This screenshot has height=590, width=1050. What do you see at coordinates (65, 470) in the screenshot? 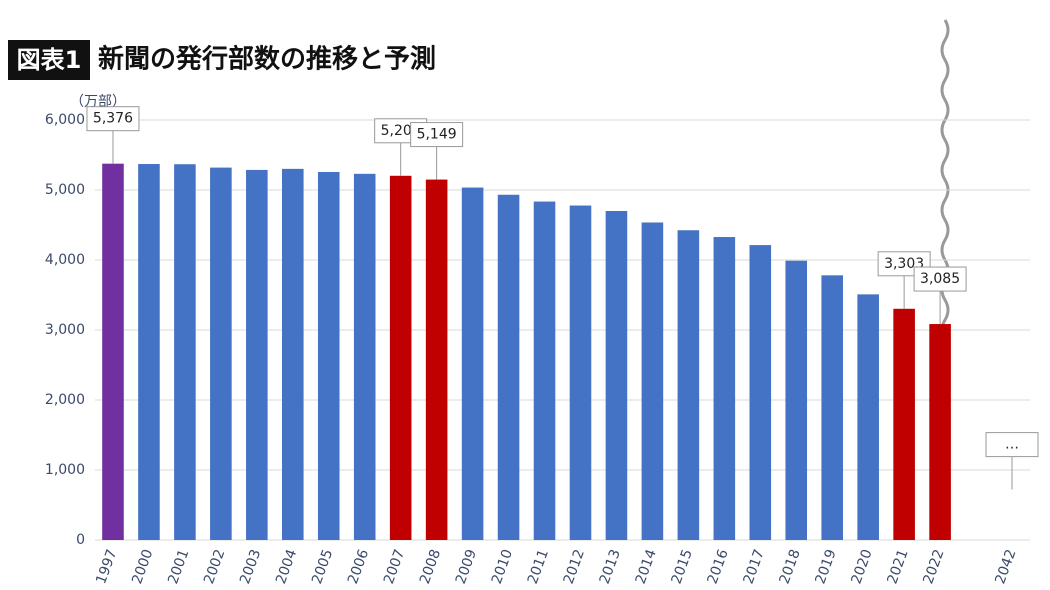
I see `y-tick-label: 1,000` at bounding box center [65, 470].